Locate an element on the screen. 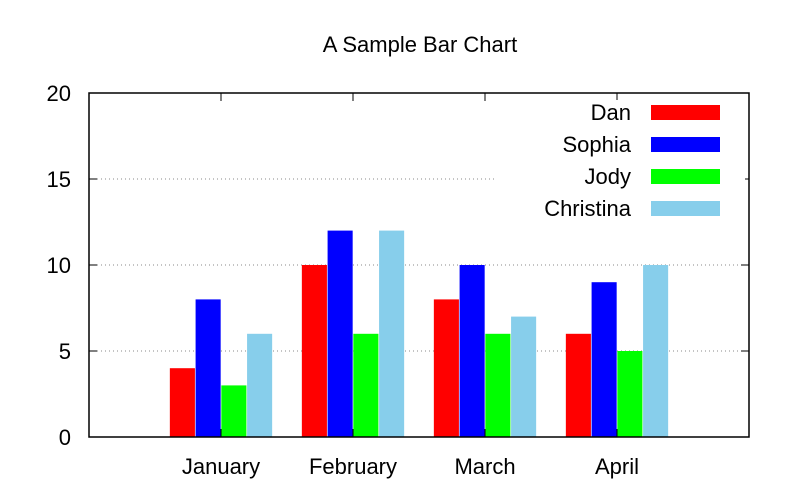 This screenshot has height=500, width=800. bar-jody-january is located at coordinates (234, 411).